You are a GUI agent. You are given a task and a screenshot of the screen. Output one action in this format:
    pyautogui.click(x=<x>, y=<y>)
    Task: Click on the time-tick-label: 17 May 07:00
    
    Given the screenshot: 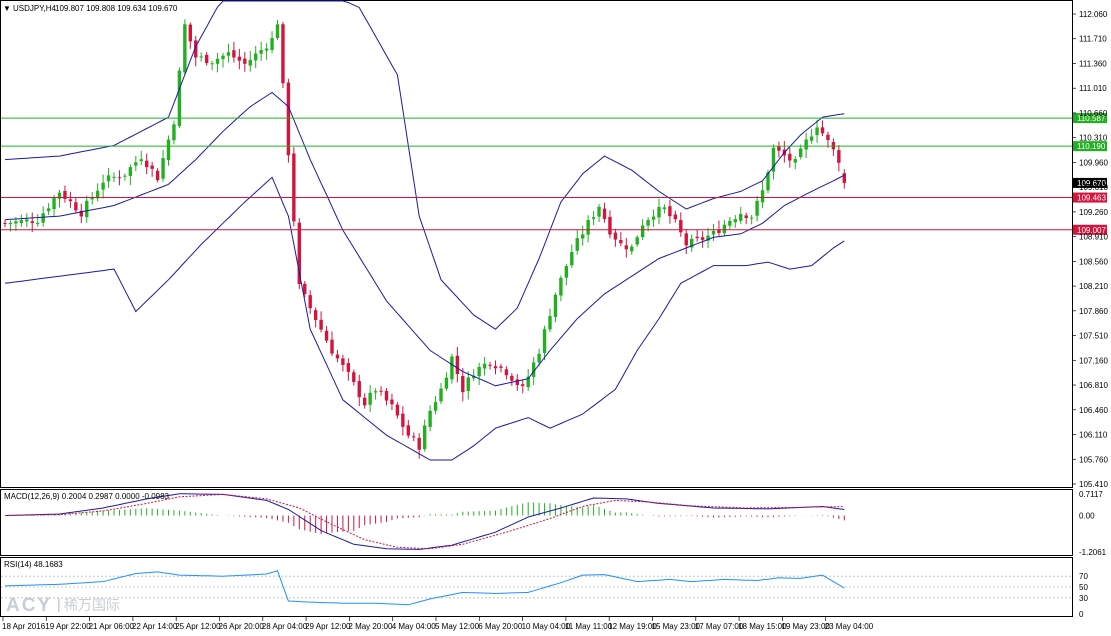 What is the action you would take?
    pyautogui.click(x=719, y=626)
    